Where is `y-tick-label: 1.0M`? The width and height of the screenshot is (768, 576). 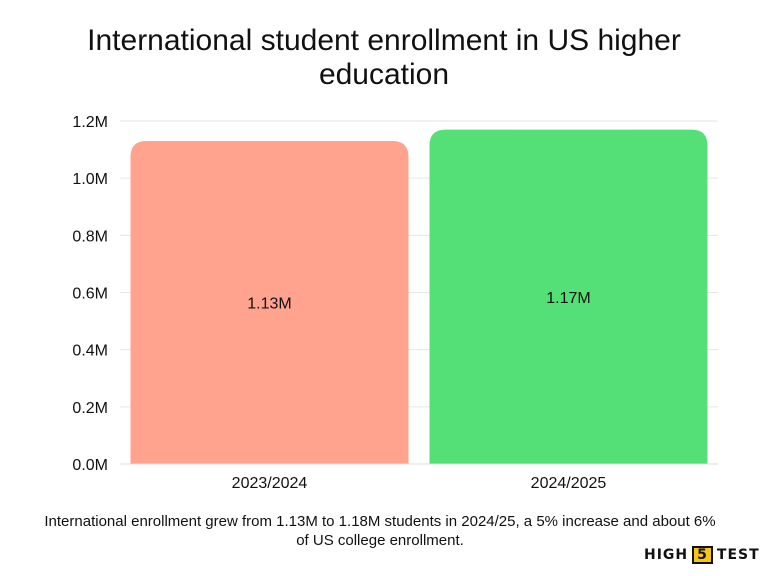
y-tick-label: 1.0M is located at coordinates (90, 179).